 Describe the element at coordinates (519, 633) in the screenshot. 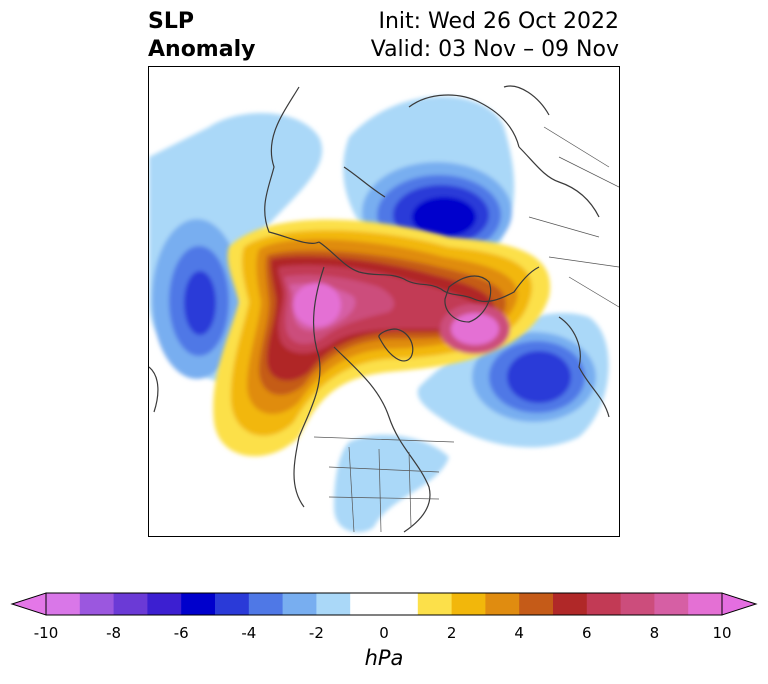

I see `colorbar-tick-label: 4` at that location.